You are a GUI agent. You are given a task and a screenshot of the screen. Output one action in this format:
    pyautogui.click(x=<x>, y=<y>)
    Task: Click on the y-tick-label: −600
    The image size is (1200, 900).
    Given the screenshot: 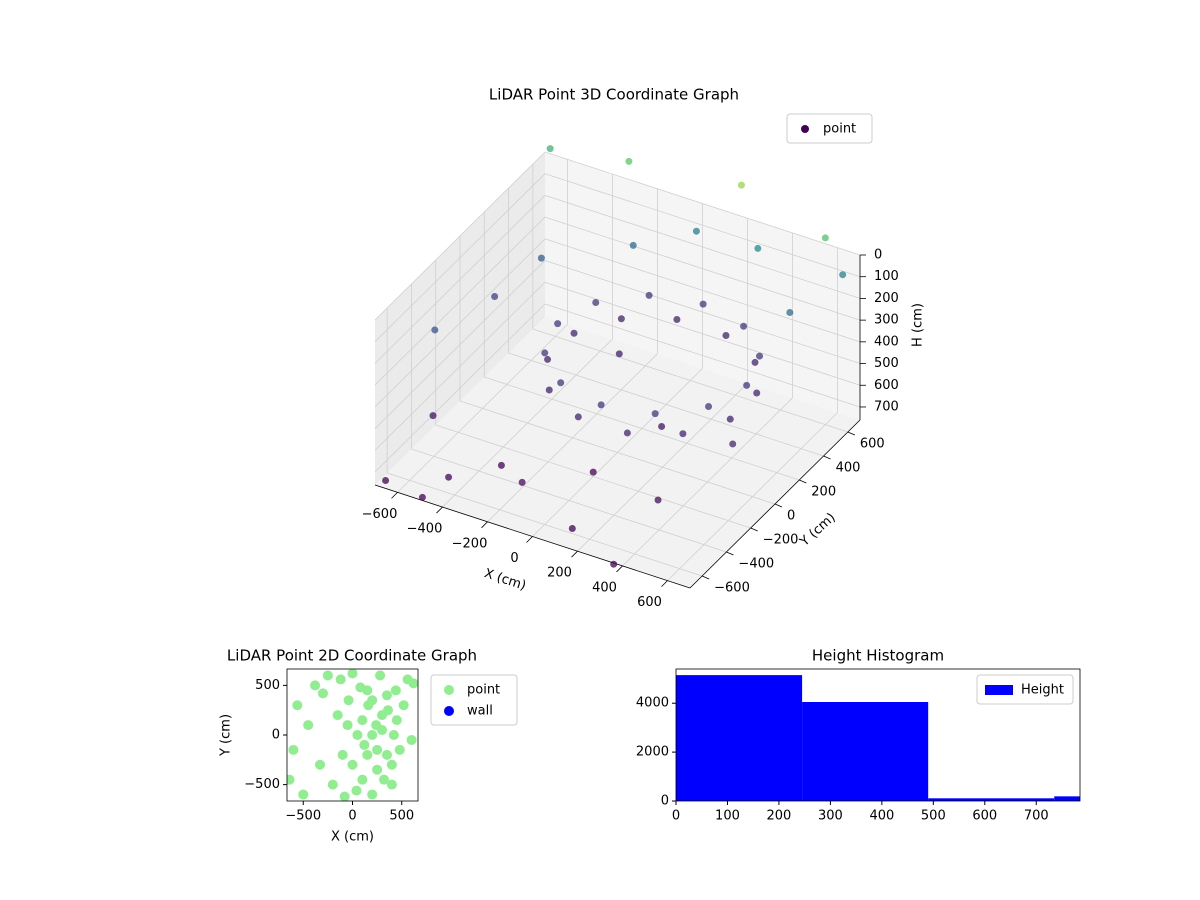 What is the action you would take?
    pyautogui.click(x=732, y=588)
    